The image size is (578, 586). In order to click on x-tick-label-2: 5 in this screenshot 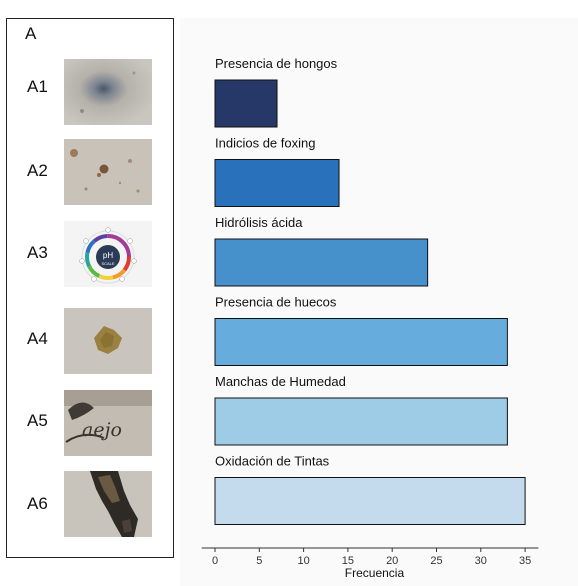, I will do `click(259, 561)`.